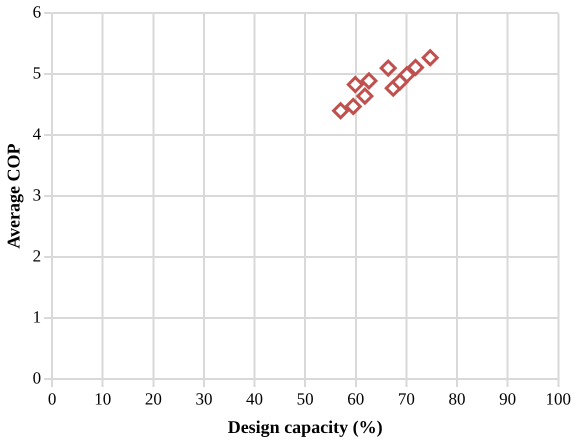 The image size is (574, 443). Describe the element at coordinates (37, 317) in the screenshot. I see `y-tick-label: 1` at that location.